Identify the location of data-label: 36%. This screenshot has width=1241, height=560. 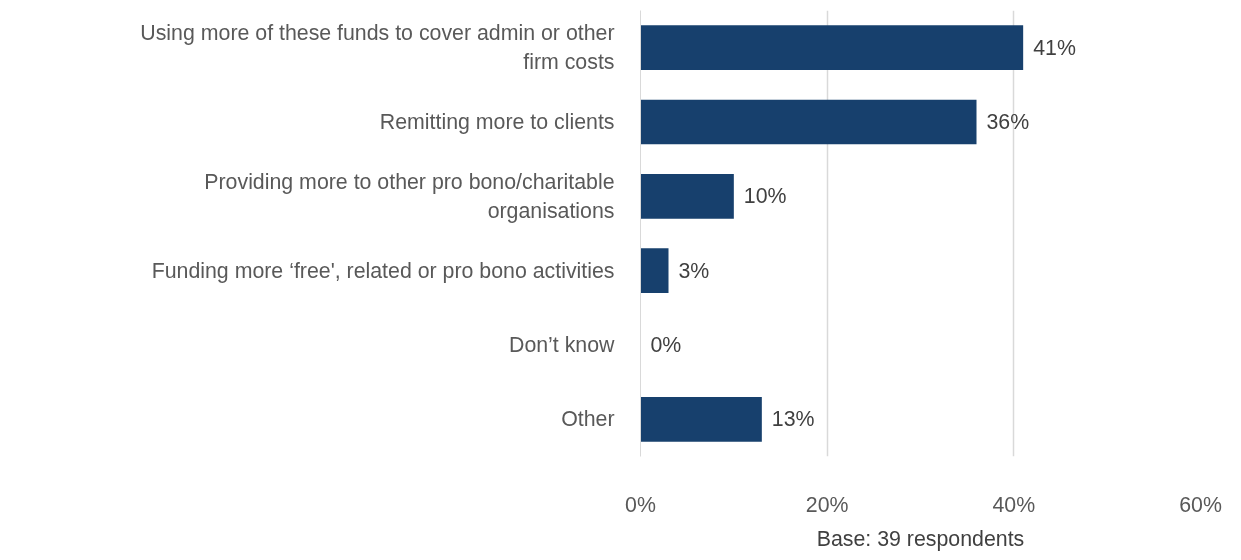
(1008, 122).